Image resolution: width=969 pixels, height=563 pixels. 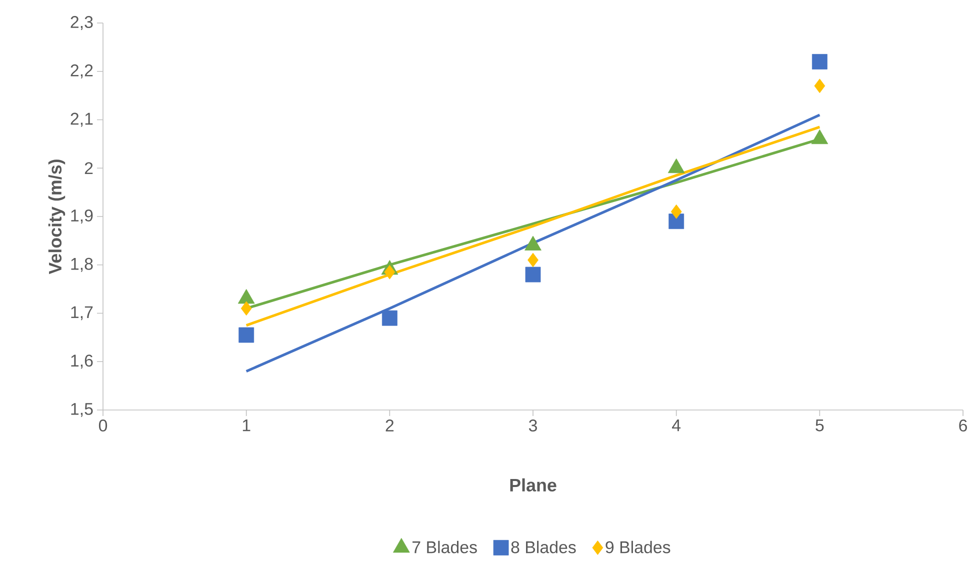 What do you see at coordinates (81, 23) in the screenshot?
I see `y-tick-label: 2,3` at bounding box center [81, 23].